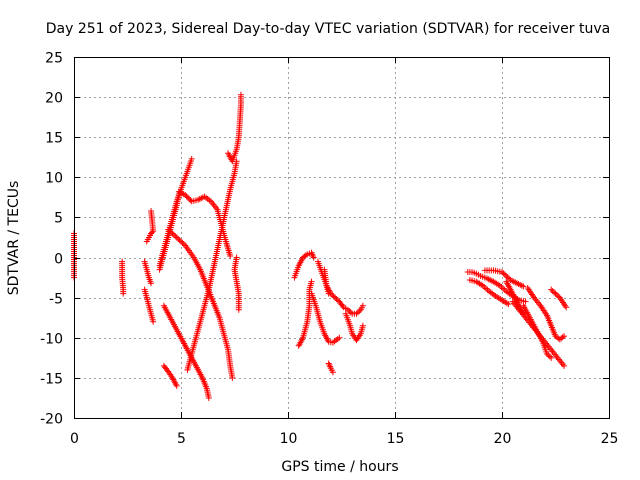 Image resolution: width=640 pixels, height=480 pixels. What do you see at coordinates (396, 439) in the screenshot?
I see `x-tick-label: 15` at bounding box center [396, 439].